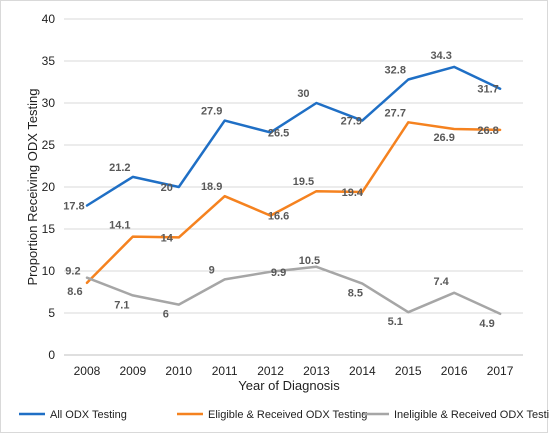  What do you see at coordinates (287, 415) in the screenshot?
I see `legend-entry: Eligible & Received ODX Testing` at bounding box center [287, 415].